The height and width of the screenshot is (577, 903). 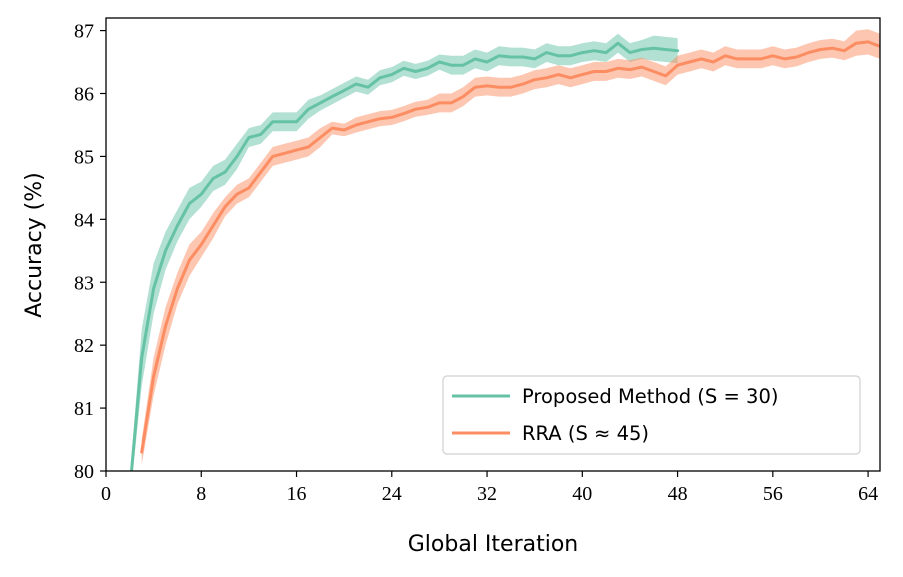 I want to click on legend: Proposed Method (S = 30) RRA (S ≈ 45), so click(x=651, y=415).